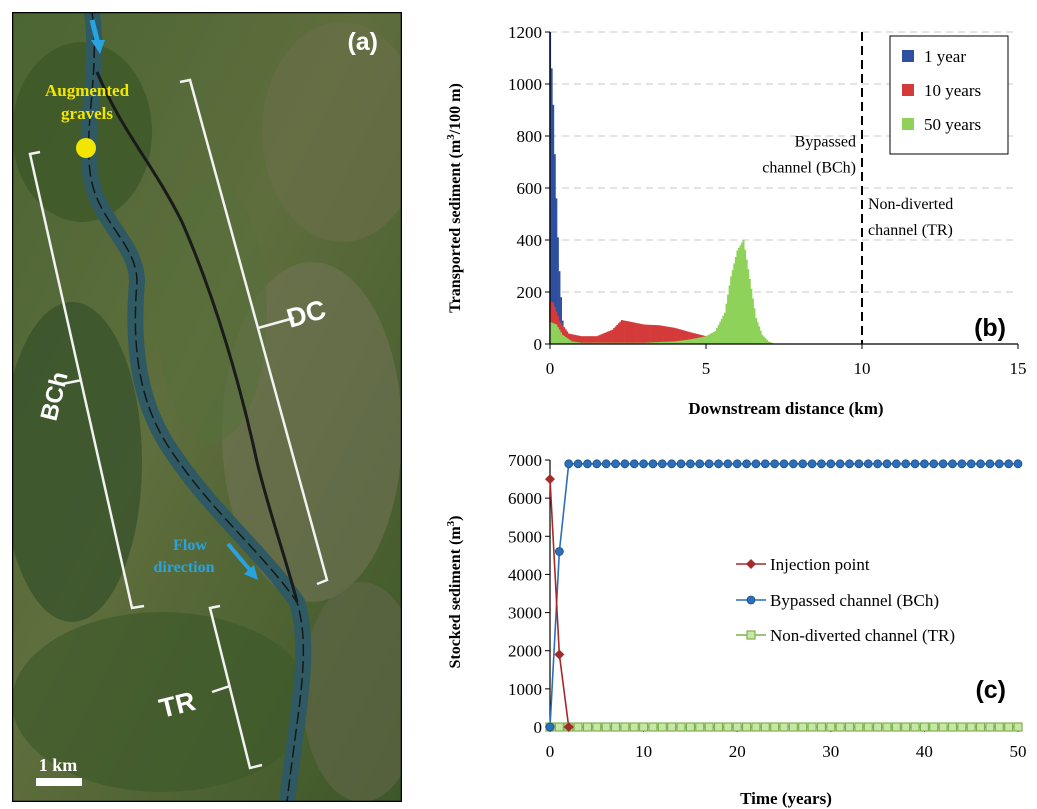 Image resolution: width=1037 pixels, height=809 pixels. I want to click on x-tick-label: 10, so click(862, 368).